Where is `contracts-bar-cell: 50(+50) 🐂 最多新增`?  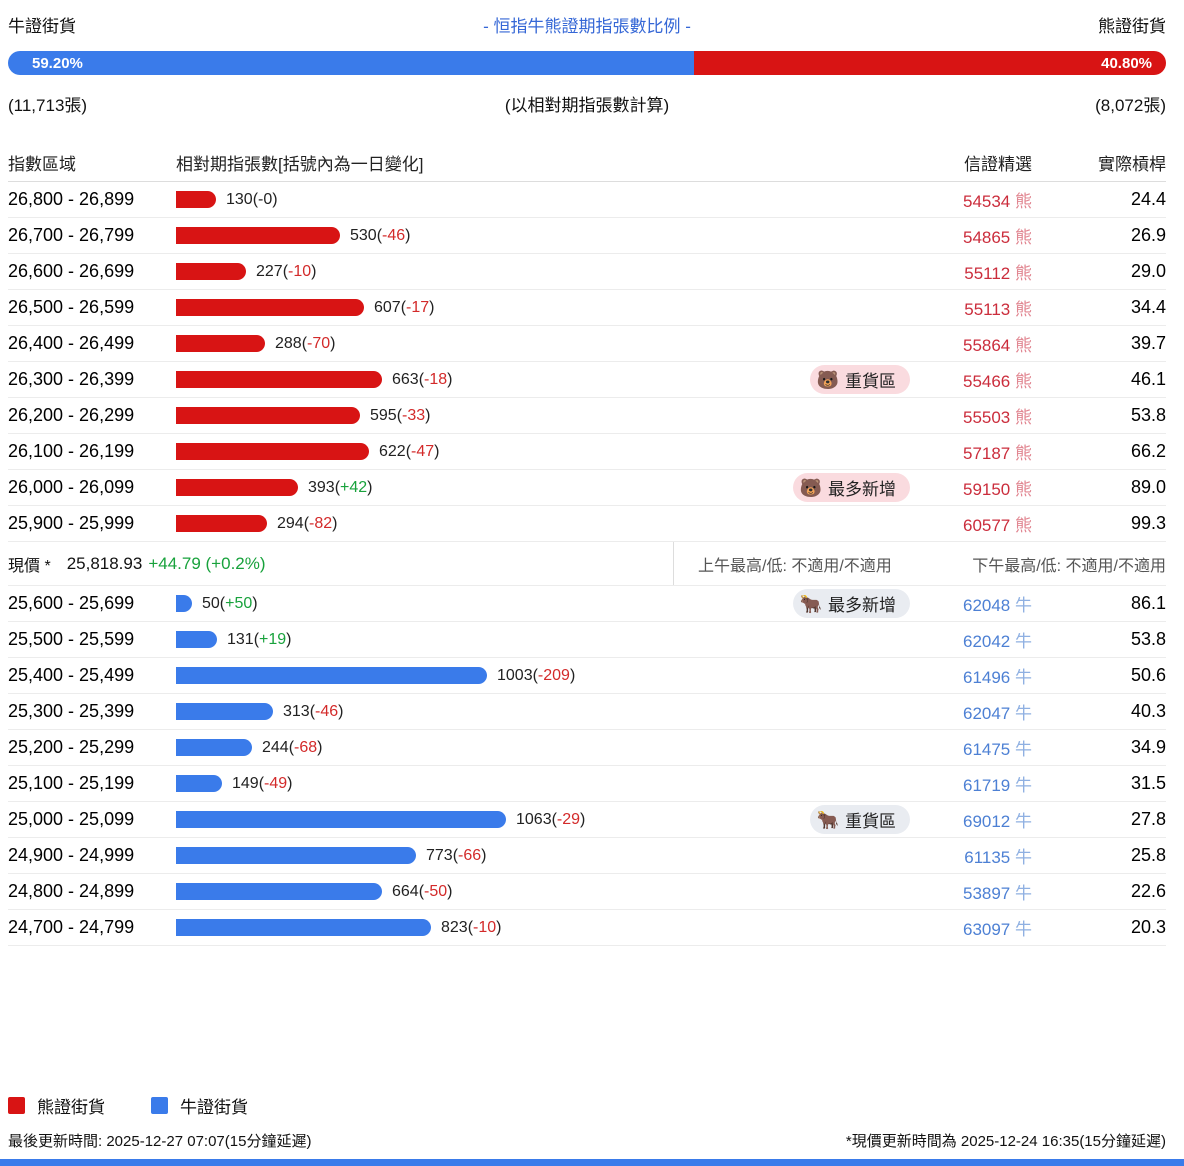
contracts-bar-cell: 50(+50) 🐂 最多新增 is located at coordinates (549, 603).